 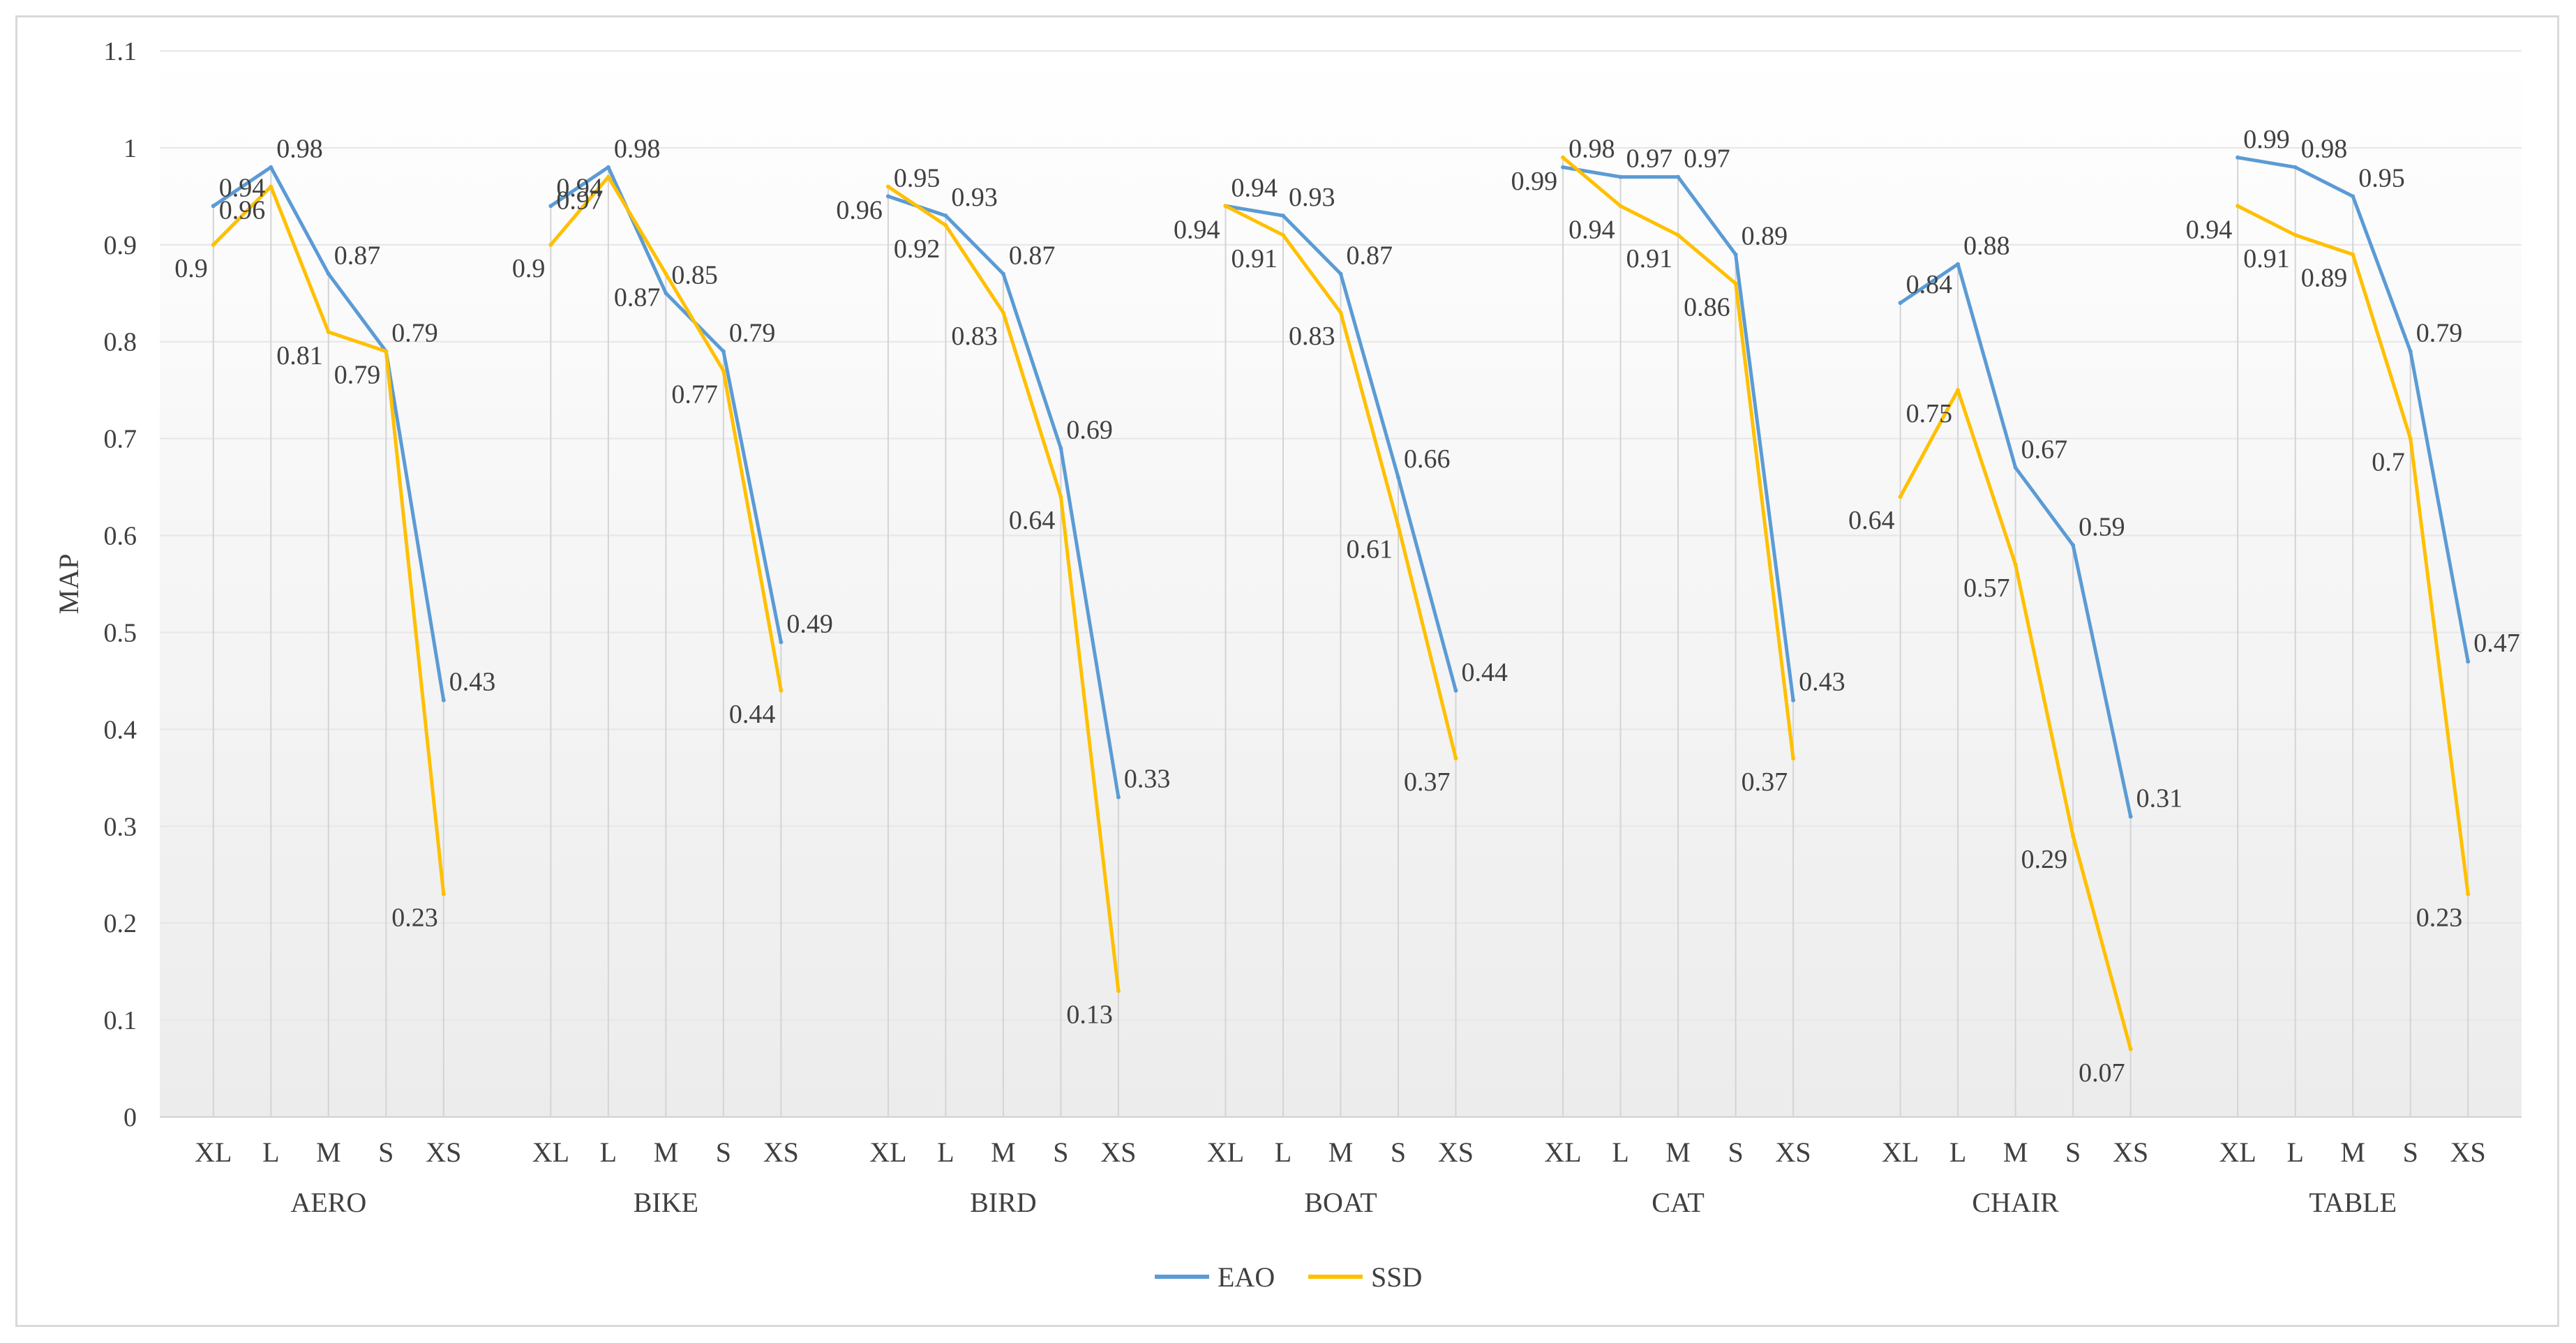 What do you see at coordinates (1986, 588) in the screenshot?
I see `data-label-ssd: 0.57` at bounding box center [1986, 588].